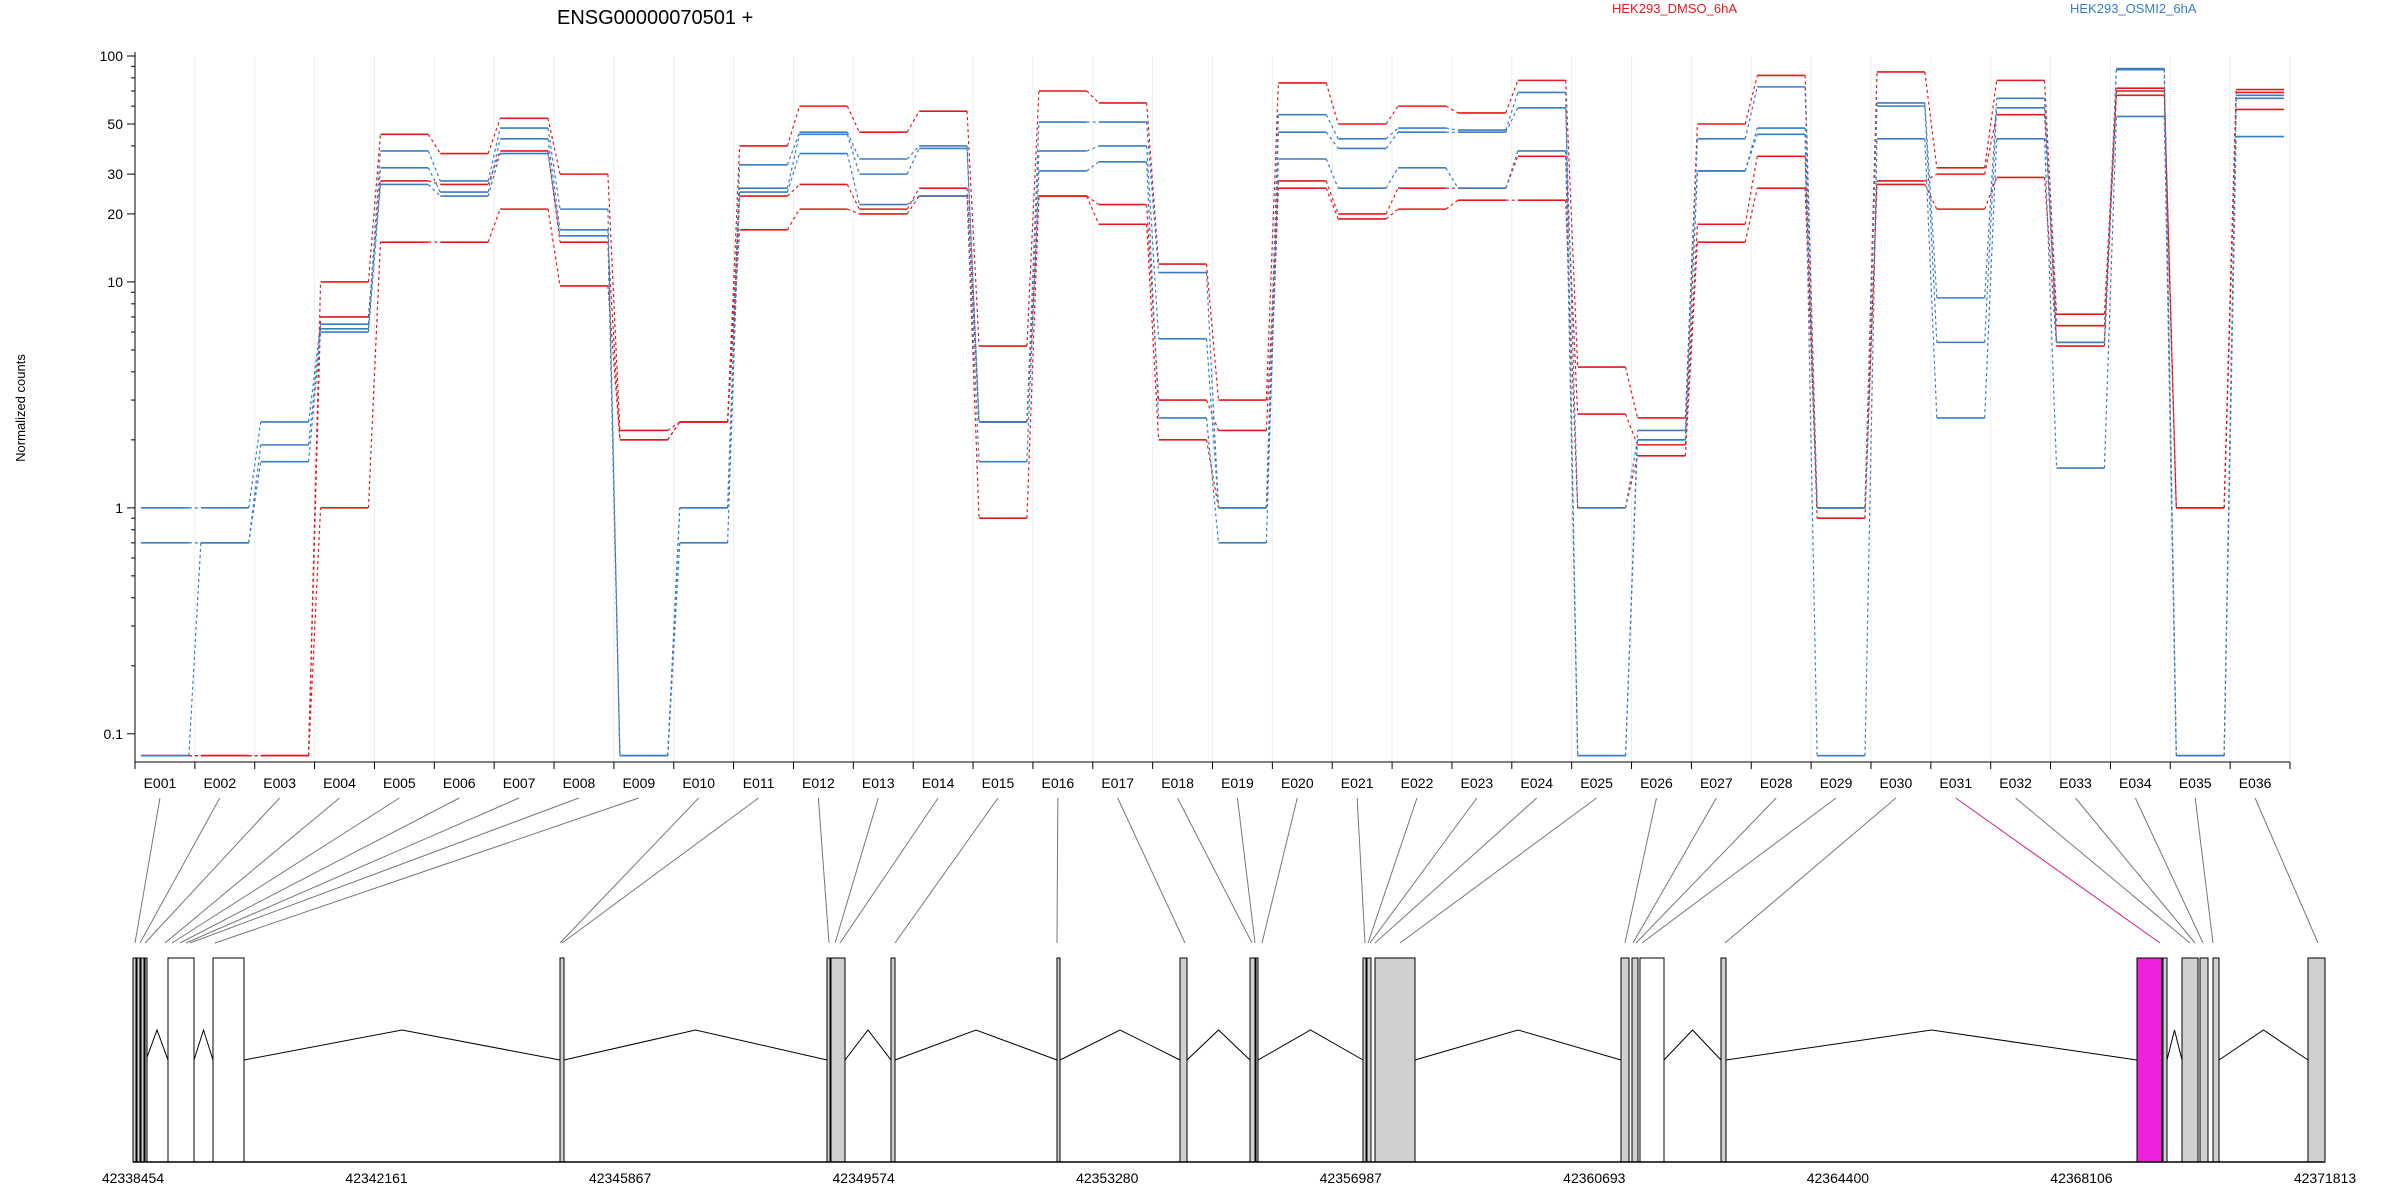  I want to click on coordinate-label: 42368106, so click(2081, 1178).